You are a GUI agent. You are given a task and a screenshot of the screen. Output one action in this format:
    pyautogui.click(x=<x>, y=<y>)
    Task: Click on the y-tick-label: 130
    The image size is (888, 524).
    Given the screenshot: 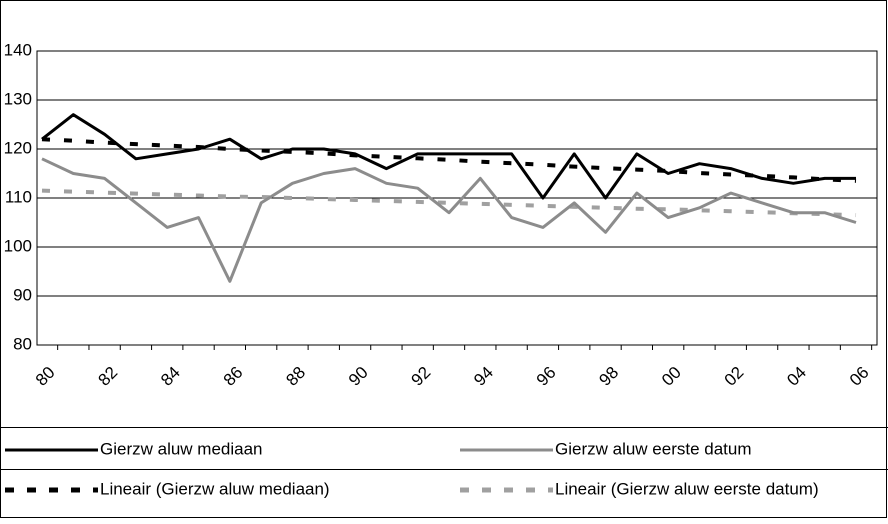 What is the action you would take?
    pyautogui.click(x=18, y=98)
    